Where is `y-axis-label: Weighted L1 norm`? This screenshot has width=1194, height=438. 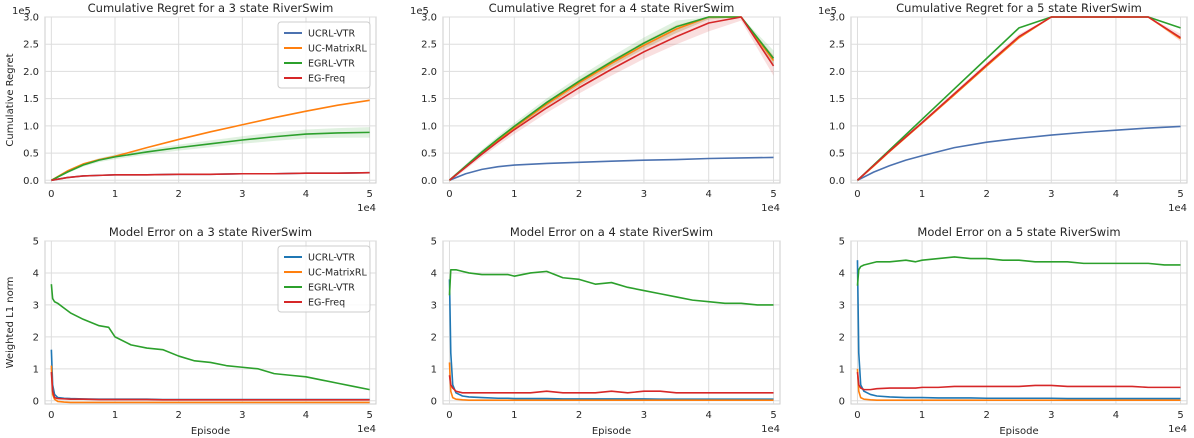 y-axis-label: Weighted L1 norm is located at coordinates (10, 323).